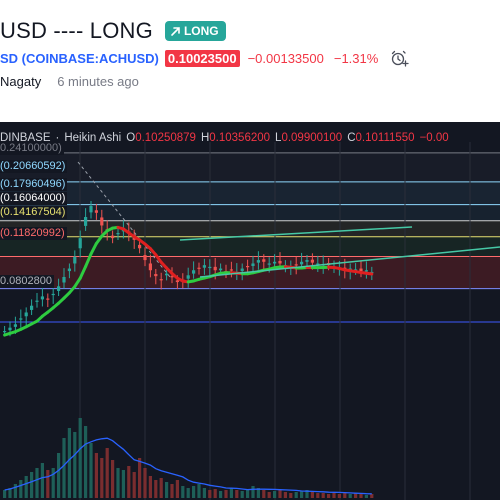 The height and width of the screenshot is (500, 500). Describe the element at coordinates (79, 58) in the screenshot. I see `symbol-link: SD (COINBASE:ACHUSD)` at that location.